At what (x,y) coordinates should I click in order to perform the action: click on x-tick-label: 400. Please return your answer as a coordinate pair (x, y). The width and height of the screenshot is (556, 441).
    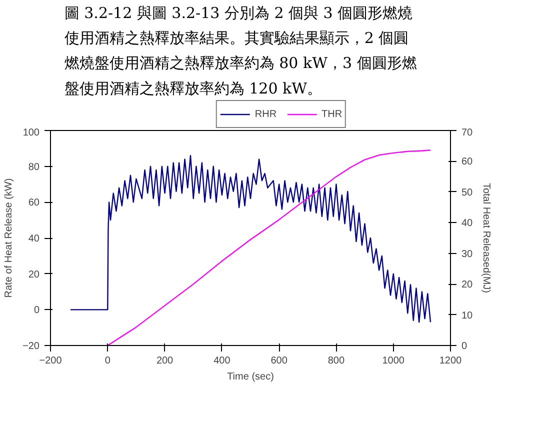
    Looking at the image, I should click on (222, 361).